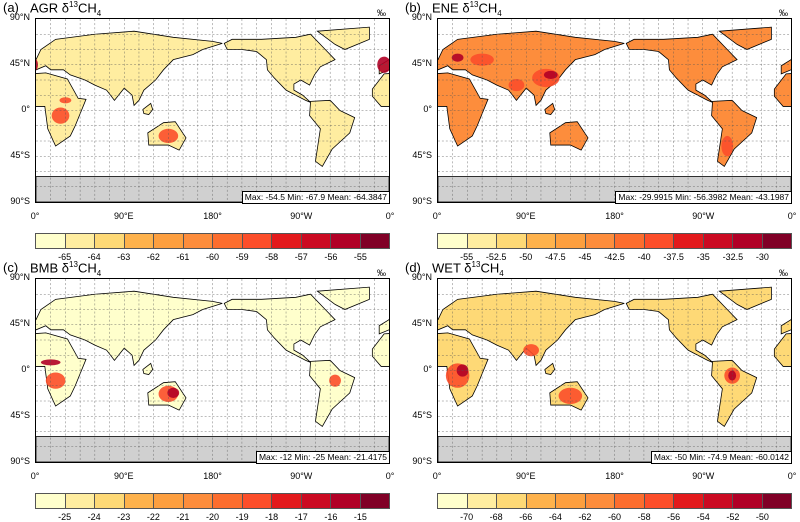 The height and width of the screenshot is (522, 800). Describe the element at coordinates (526, 257) in the screenshot. I see `colorbar-tick-label: -50` at that location.